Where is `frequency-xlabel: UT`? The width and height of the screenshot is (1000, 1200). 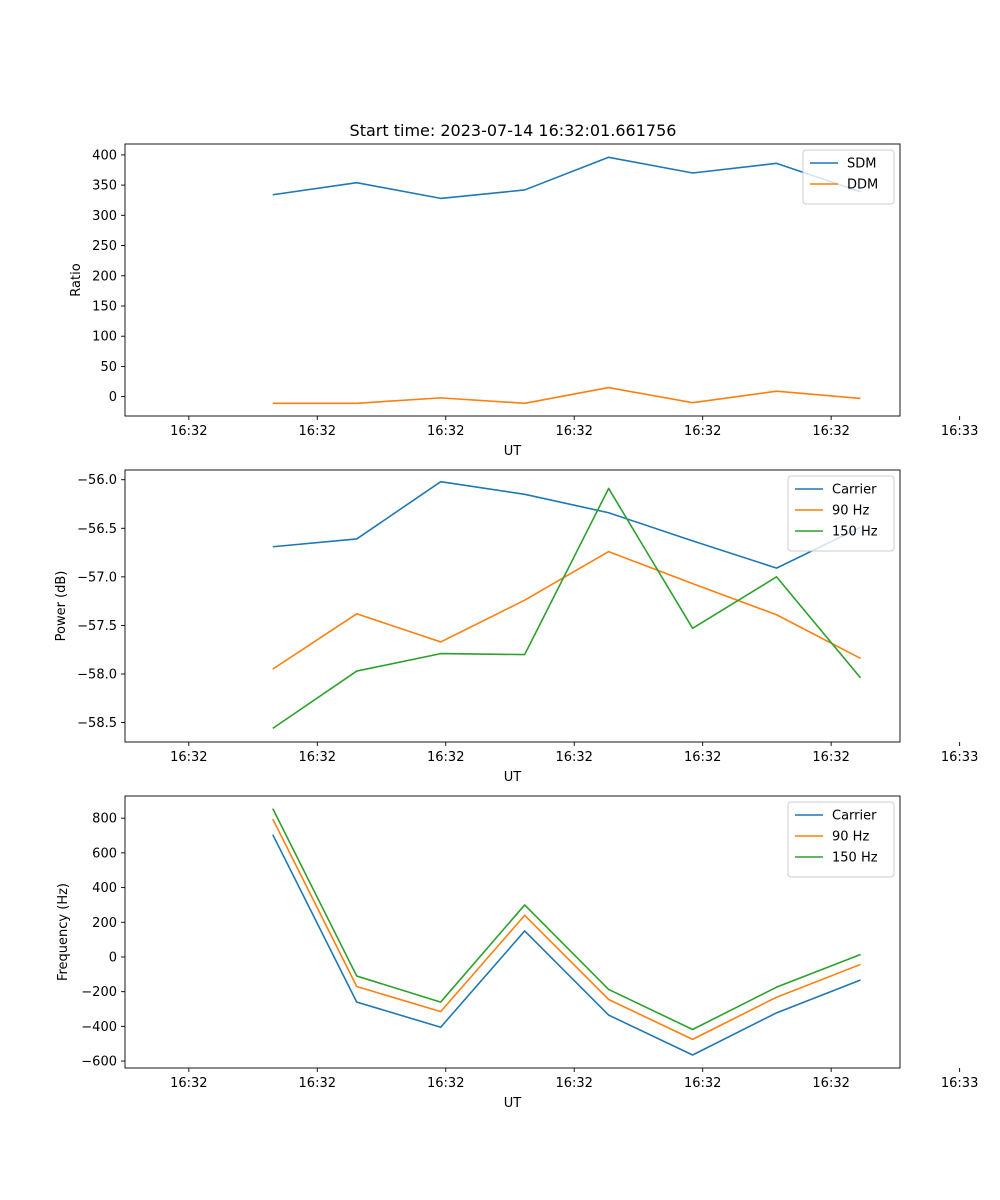 frequency-xlabel: UT is located at coordinates (513, 1103).